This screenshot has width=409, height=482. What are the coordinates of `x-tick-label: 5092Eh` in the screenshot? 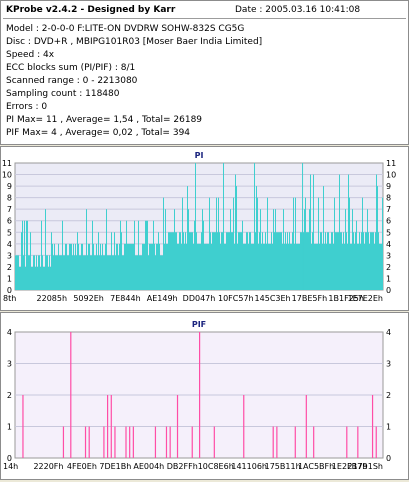 It's located at (88, 298).